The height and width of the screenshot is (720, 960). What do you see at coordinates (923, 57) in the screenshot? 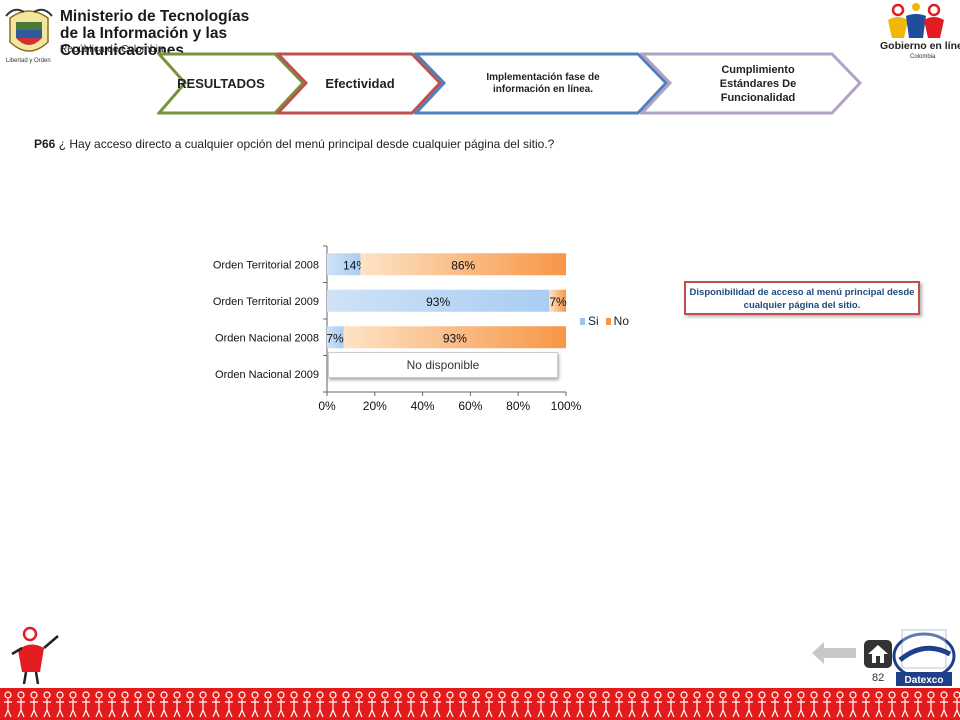
I see `gel-logo-sub: Colombia` at bounding box center [923, 57].